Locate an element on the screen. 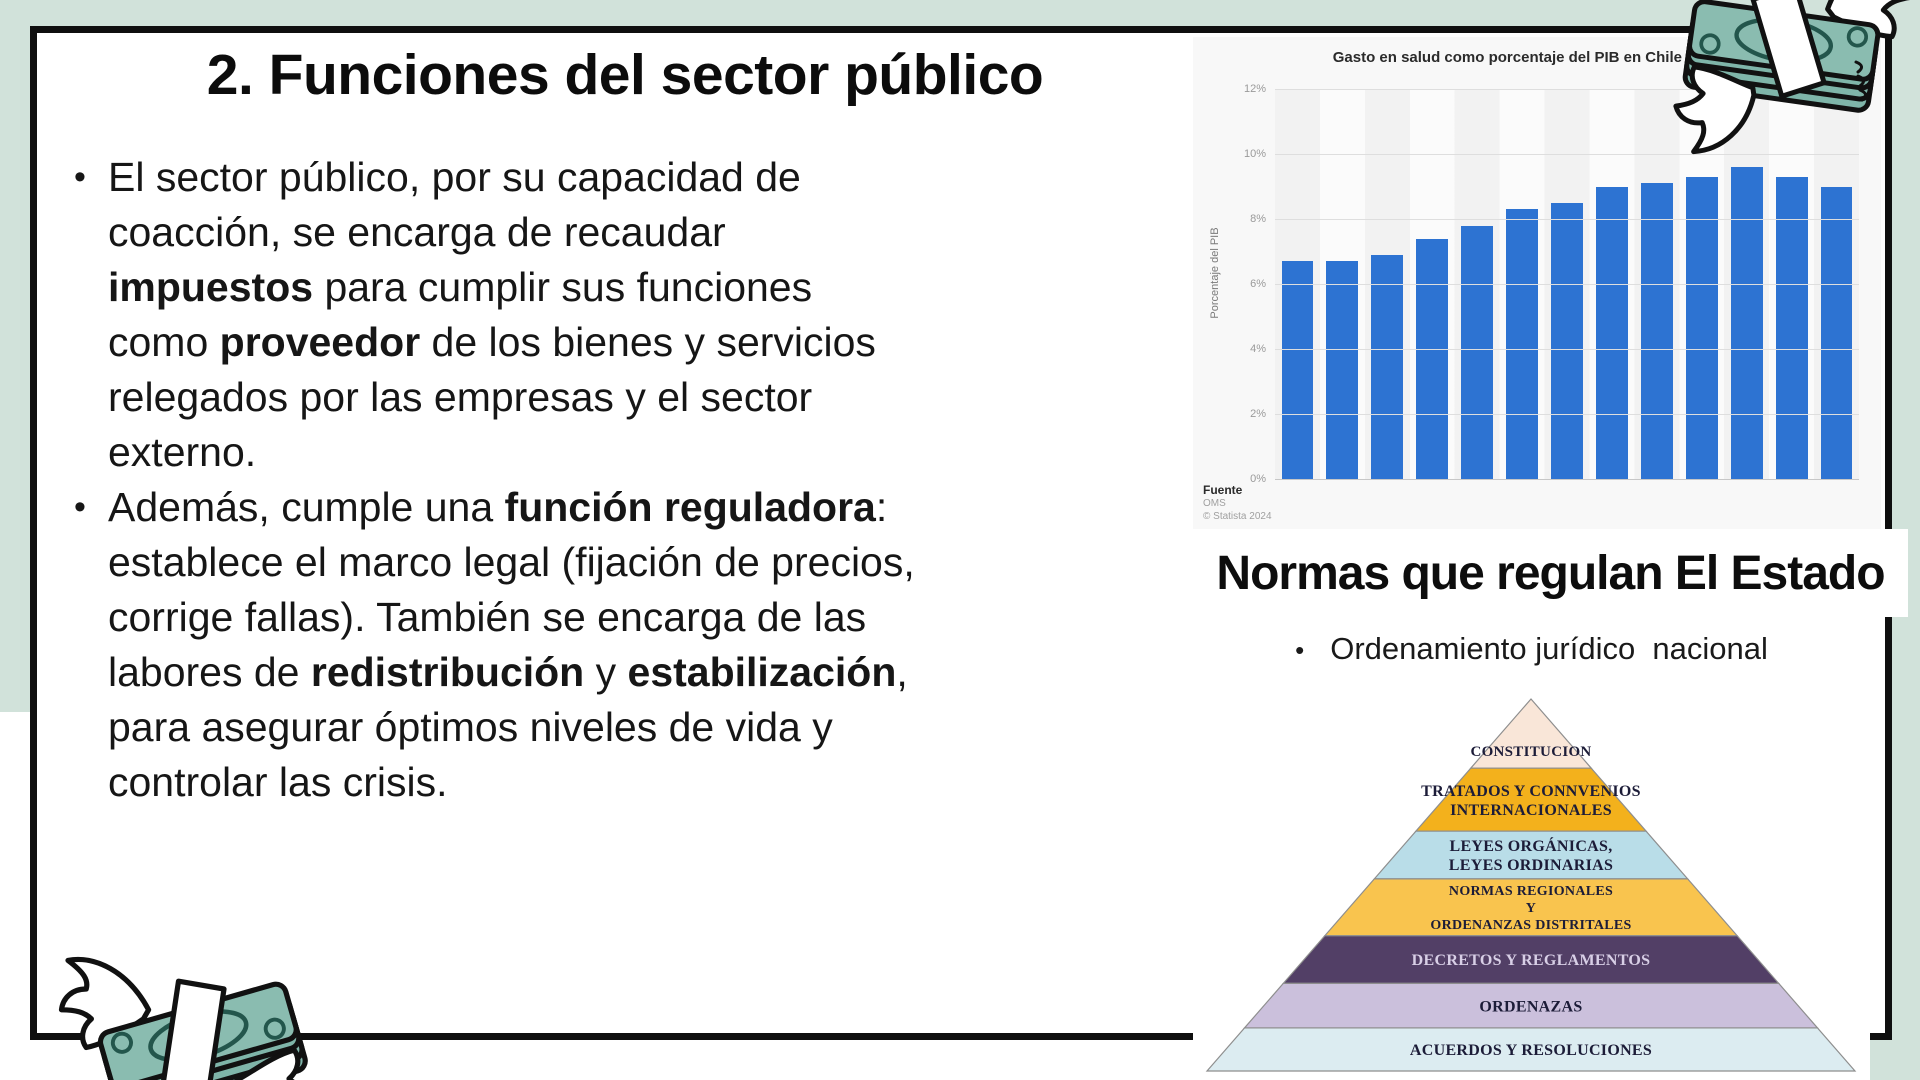 This screenshot has height=1080, width=1920. pyramid-label: INTERNACIONALES is located at coordinates (1531, 810).